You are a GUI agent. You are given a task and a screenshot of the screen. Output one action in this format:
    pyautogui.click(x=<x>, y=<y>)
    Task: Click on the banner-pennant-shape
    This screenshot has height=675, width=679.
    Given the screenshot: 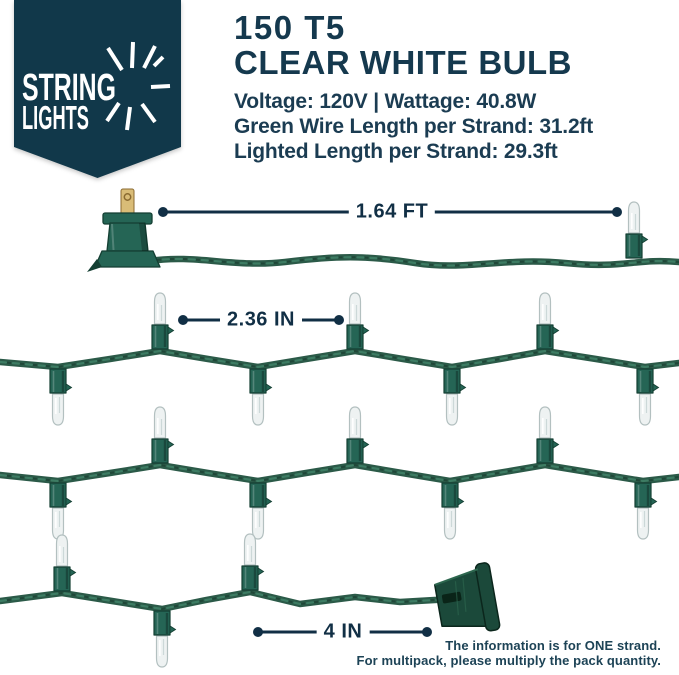 What is the action you would take?
    pyautogui.click(x=97, y=89)
    